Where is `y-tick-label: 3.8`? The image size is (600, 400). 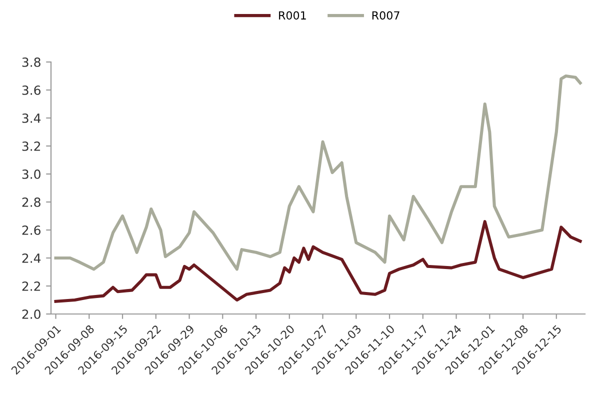 y-tick-label: 3.8 is located at coordinates (31, 62).